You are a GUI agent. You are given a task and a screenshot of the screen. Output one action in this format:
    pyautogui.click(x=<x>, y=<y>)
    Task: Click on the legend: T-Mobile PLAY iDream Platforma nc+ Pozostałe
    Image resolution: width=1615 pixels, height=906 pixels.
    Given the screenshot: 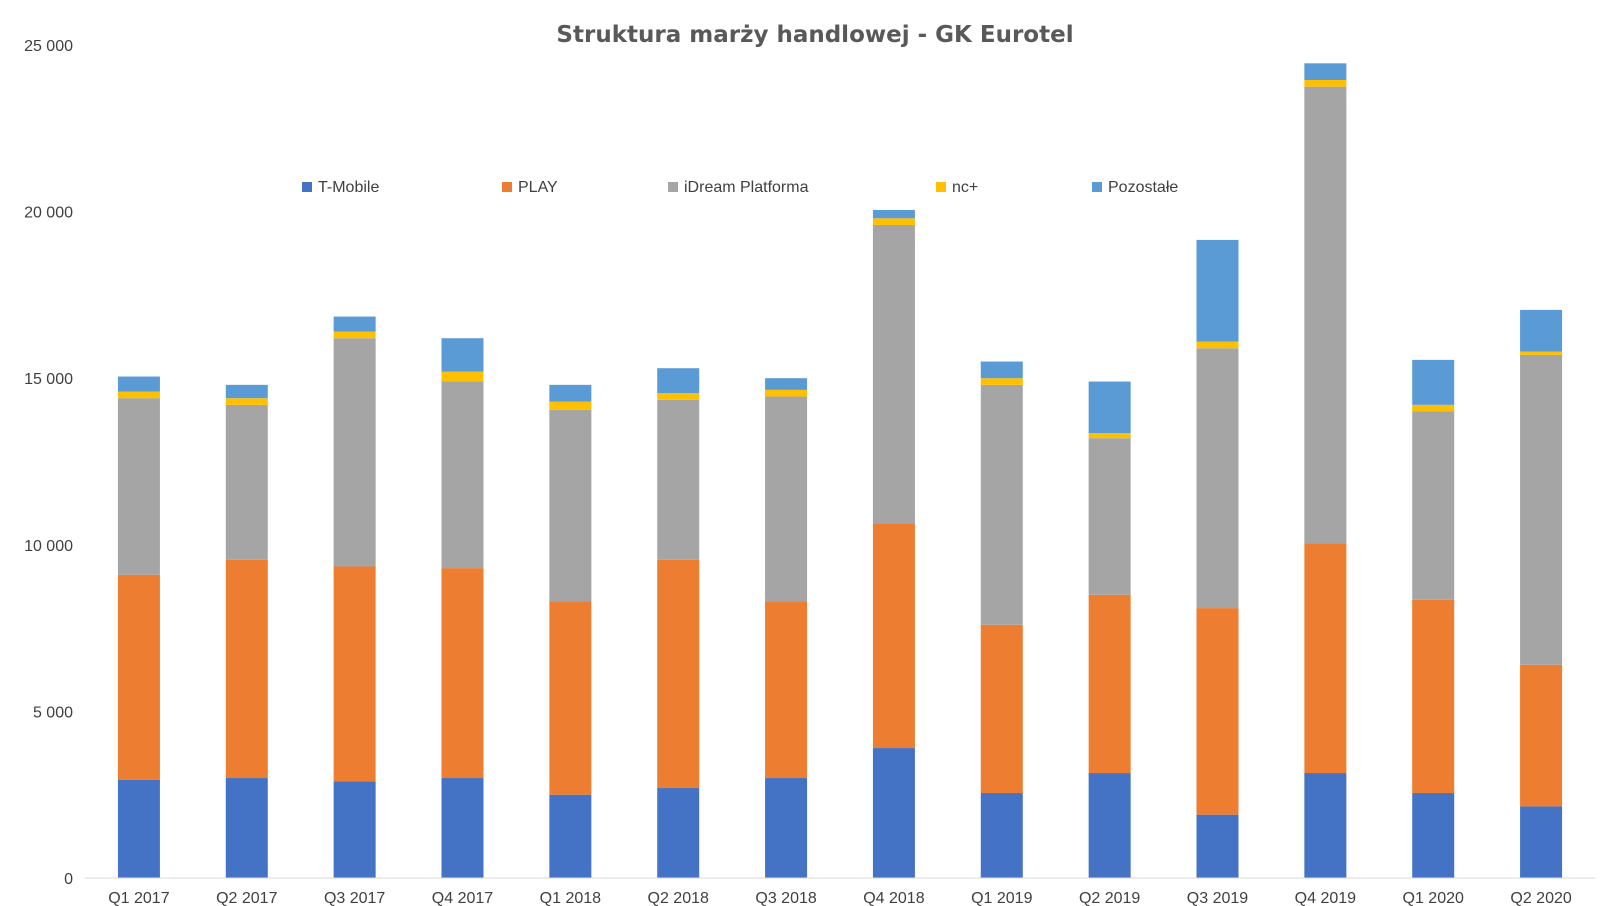 What is the action you would take?
    pyautogui.click(x=740, y=187)
    